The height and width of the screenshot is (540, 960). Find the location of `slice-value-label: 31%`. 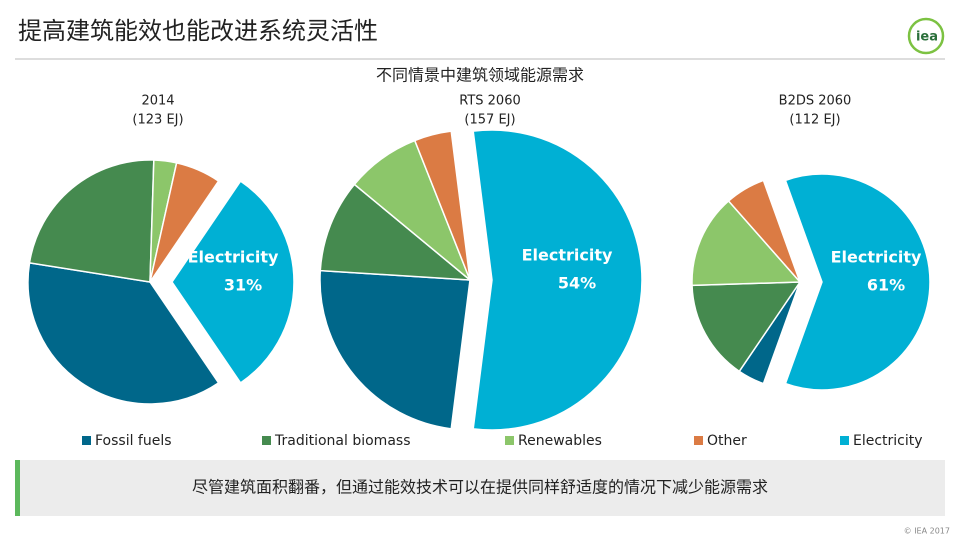

slice-value-label: 31% is located at coordinates (243, 285).